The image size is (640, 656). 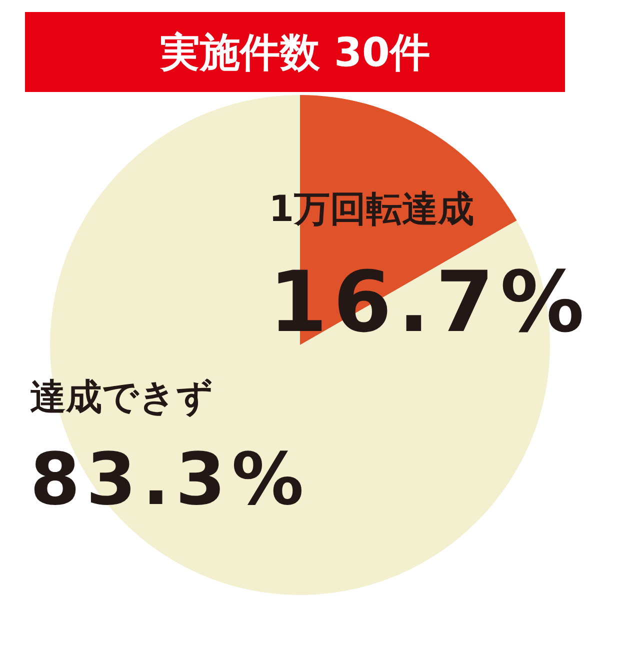 I want to click on slice-label: 達成できず, so click(x=121, y=397).